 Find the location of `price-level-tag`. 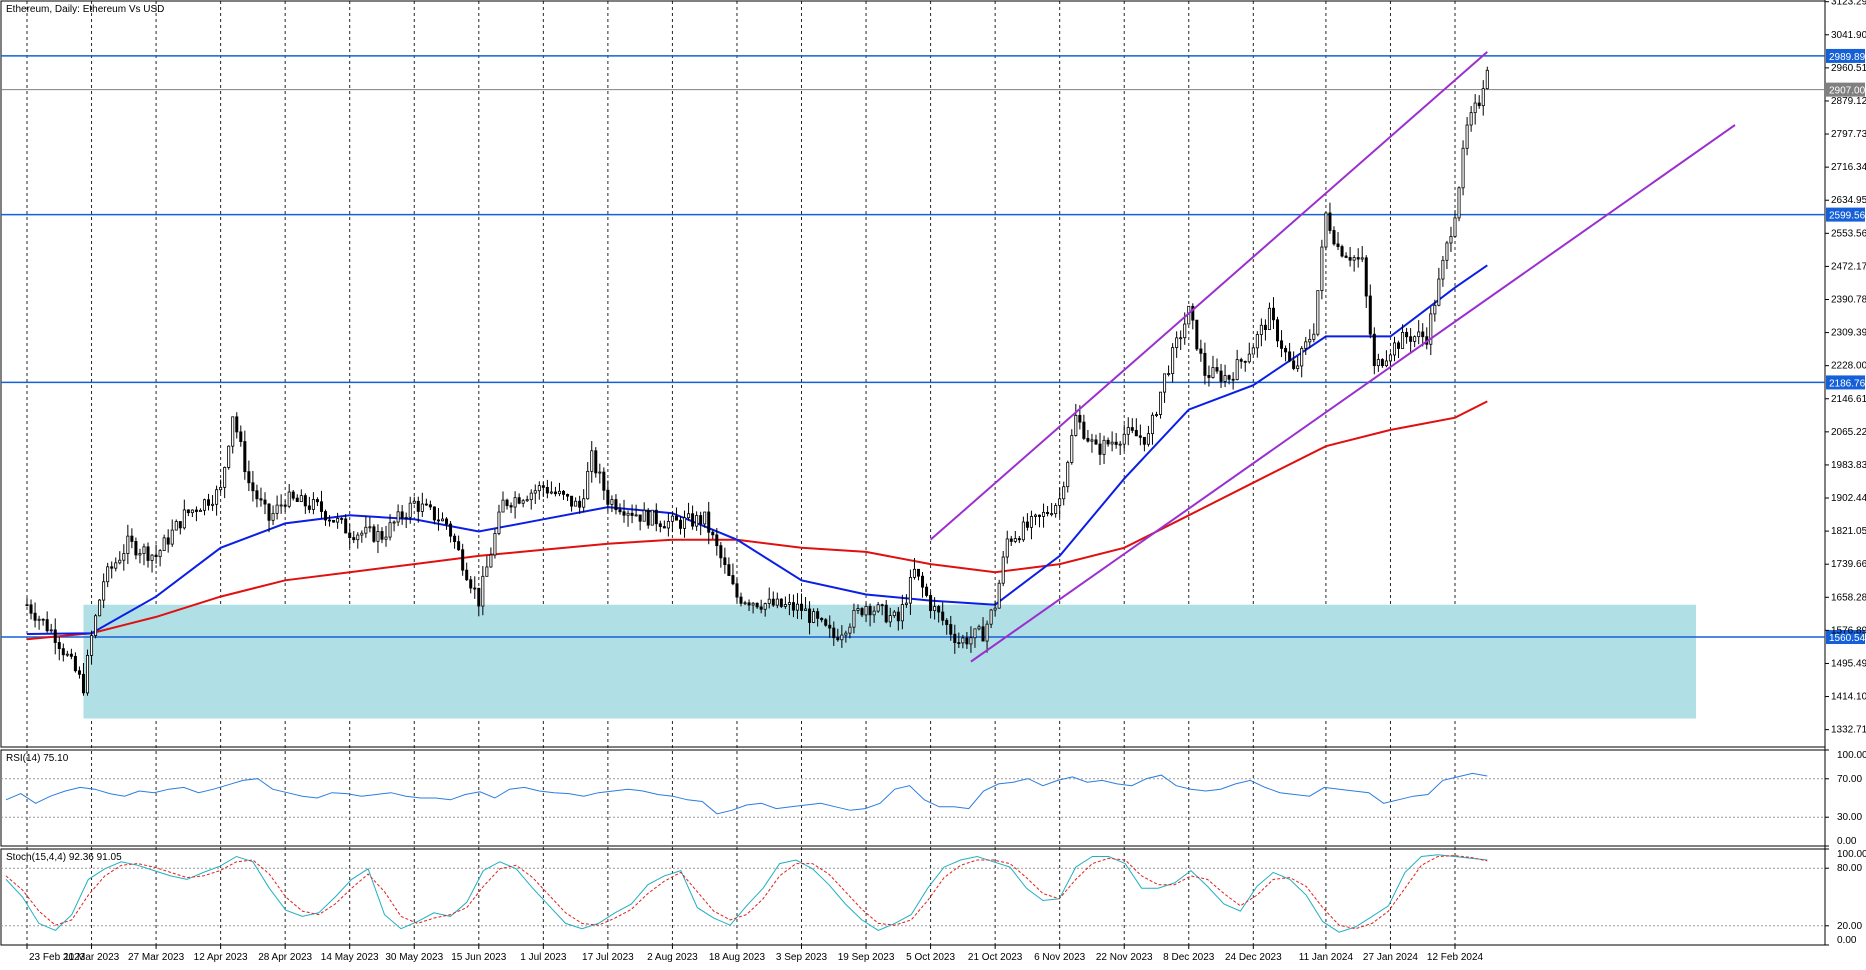

price-level-tag is located at coordinates (1845, 214).